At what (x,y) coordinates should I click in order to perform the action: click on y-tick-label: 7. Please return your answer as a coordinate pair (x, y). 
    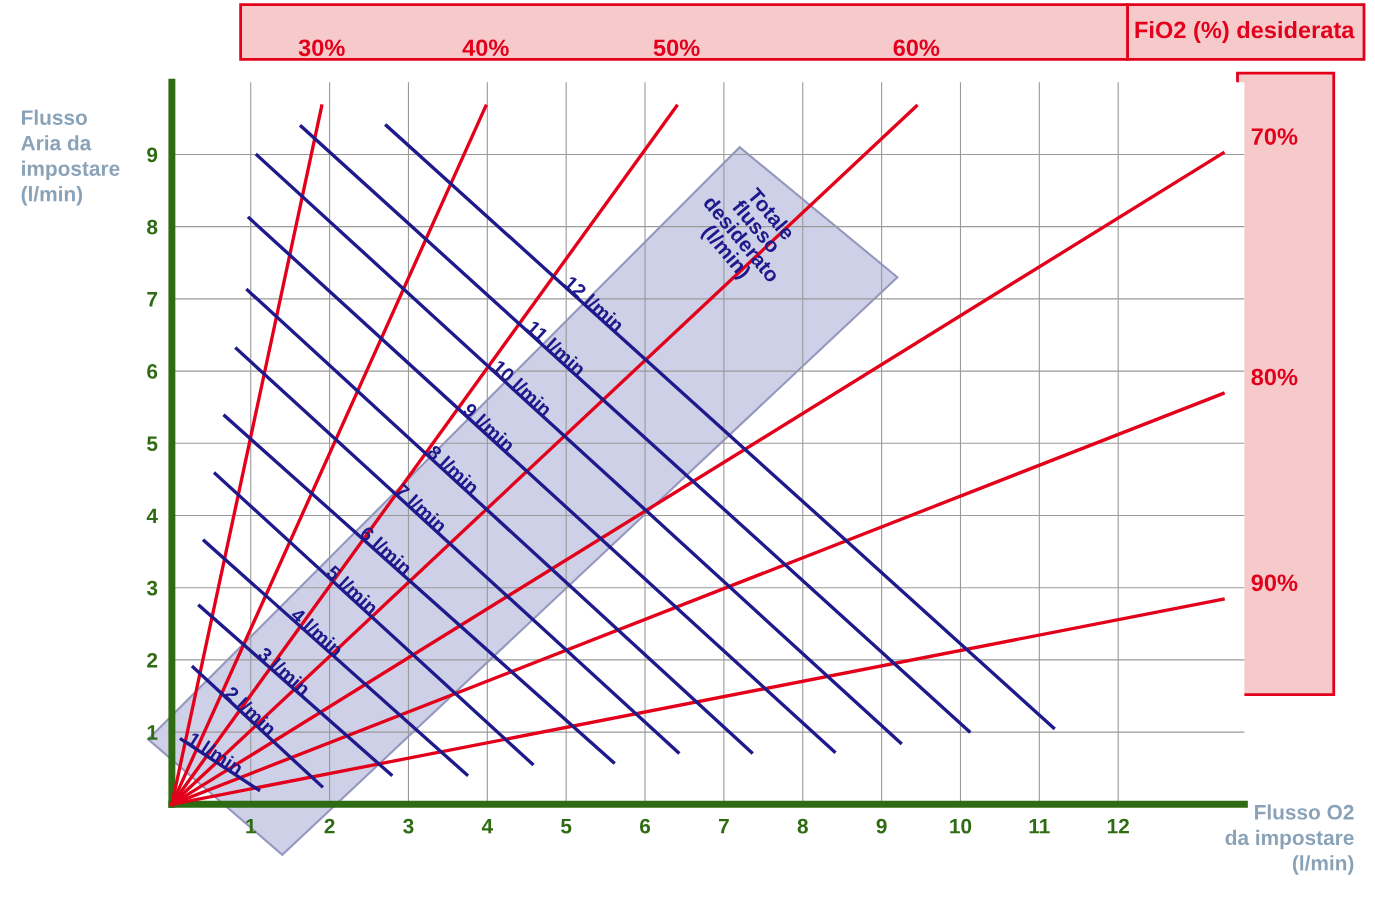
    Looking at the image, I should click on (152, 299).